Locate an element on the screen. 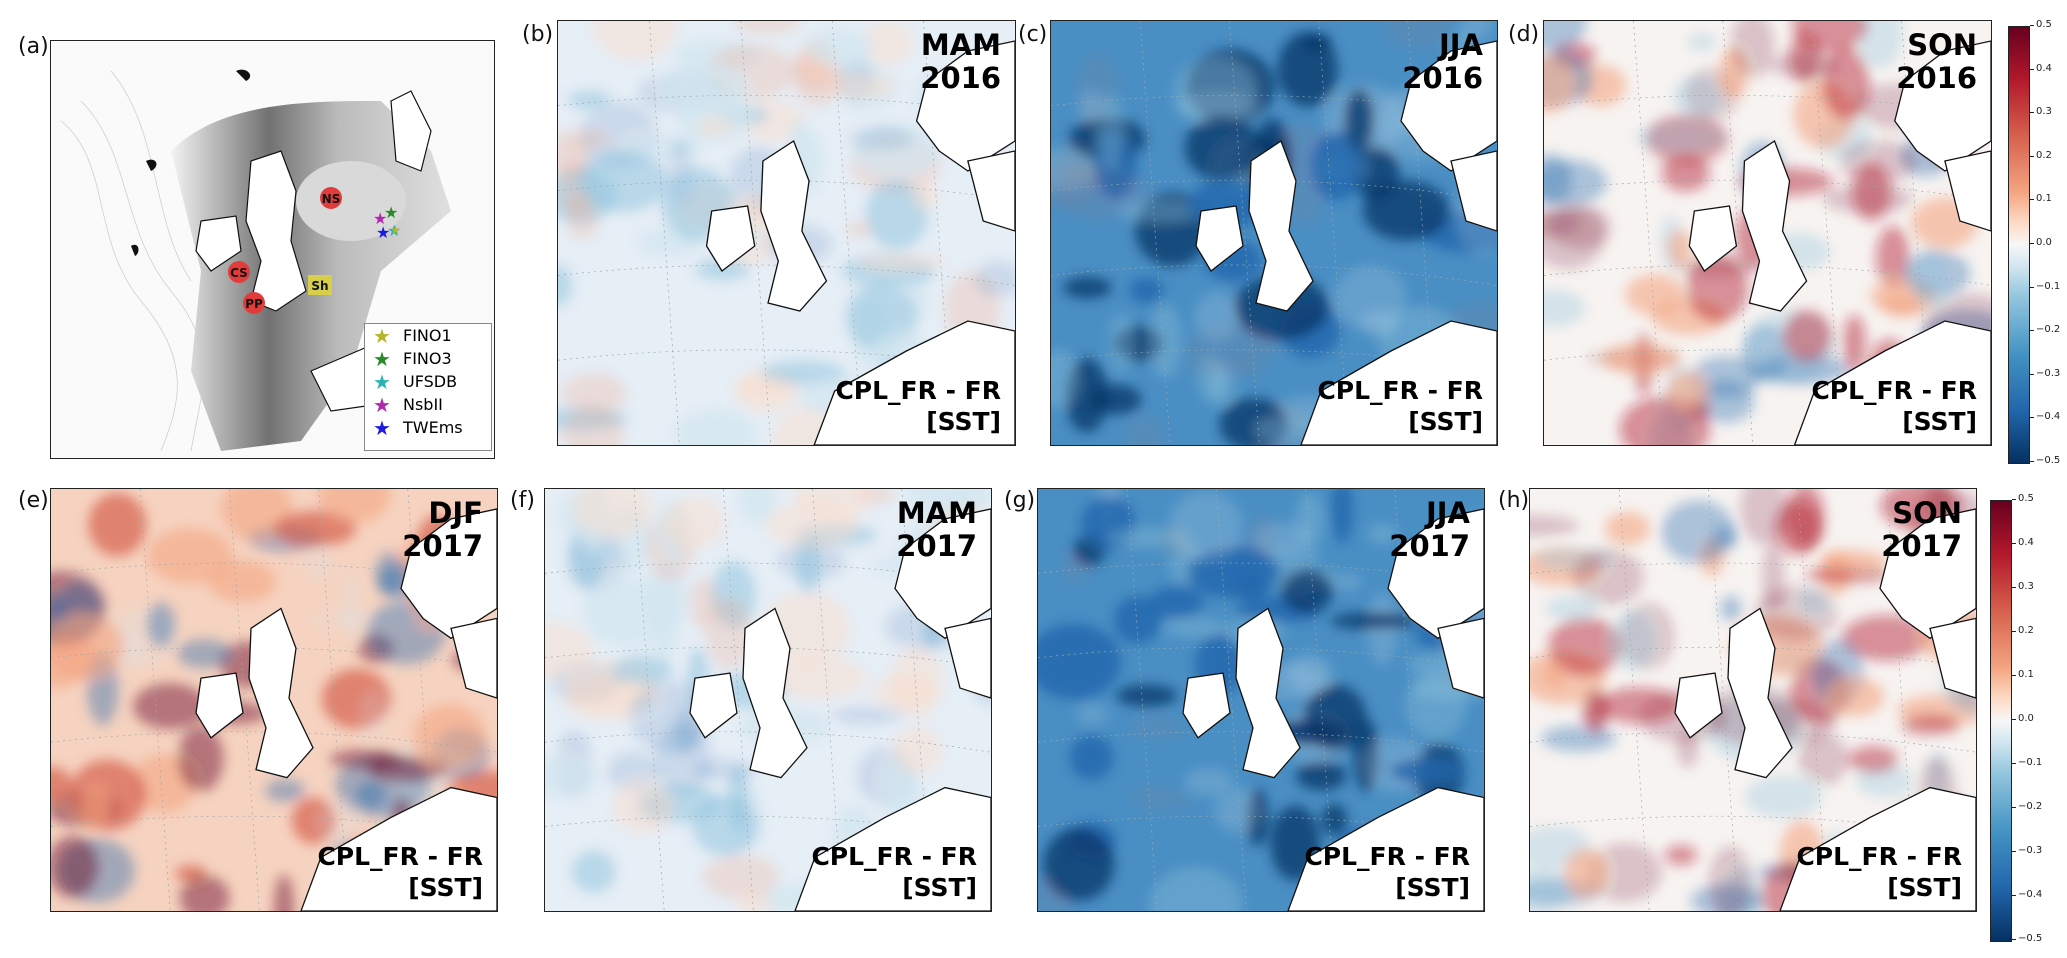 This screenshot has height=958, width=2067. bathymetry-map: NS CS PP Sh ★ ★ ★ ★ ★ is located at coordinates (272, 249).